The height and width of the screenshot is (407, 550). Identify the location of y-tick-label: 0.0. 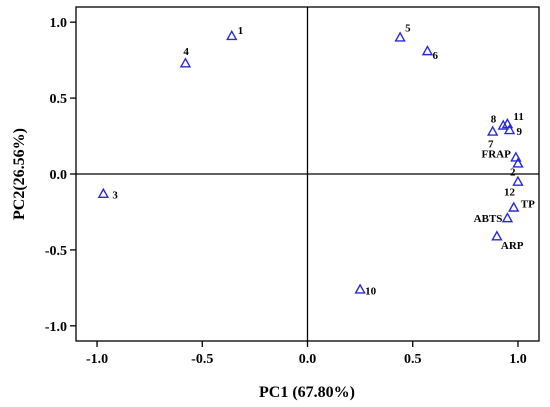
(59, 175).